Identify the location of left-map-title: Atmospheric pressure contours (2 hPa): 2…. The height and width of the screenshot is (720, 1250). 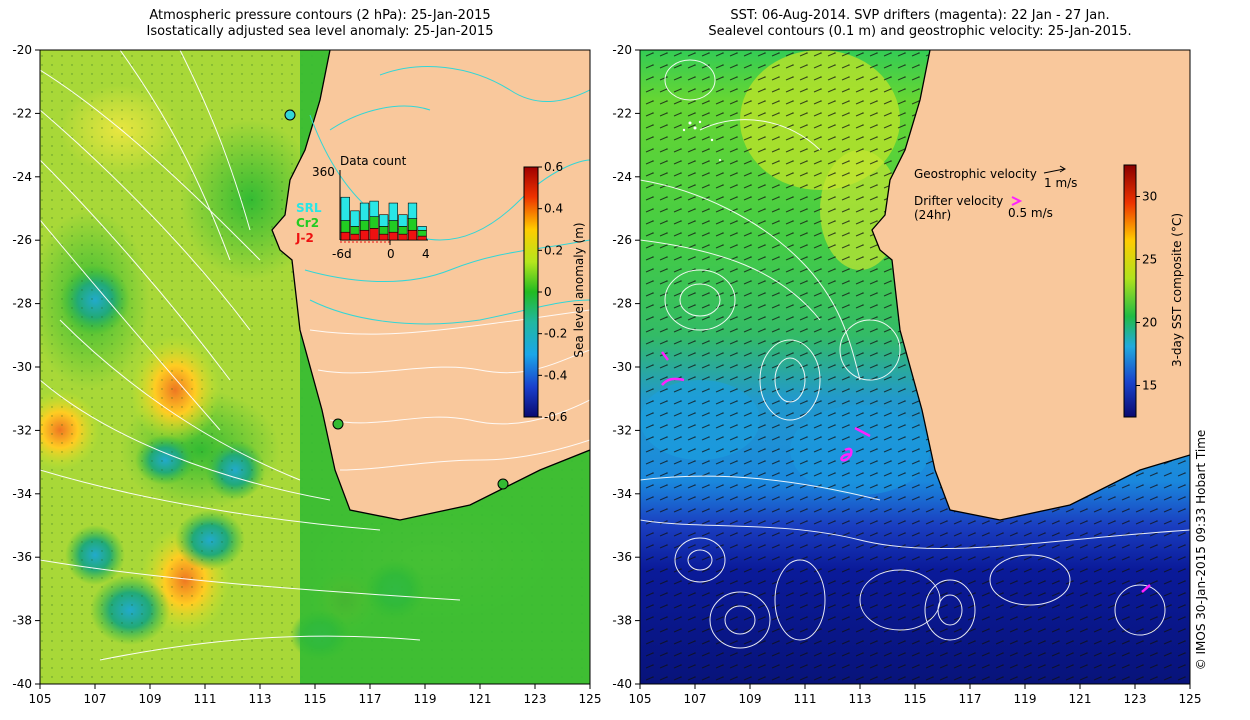
(320, 24).